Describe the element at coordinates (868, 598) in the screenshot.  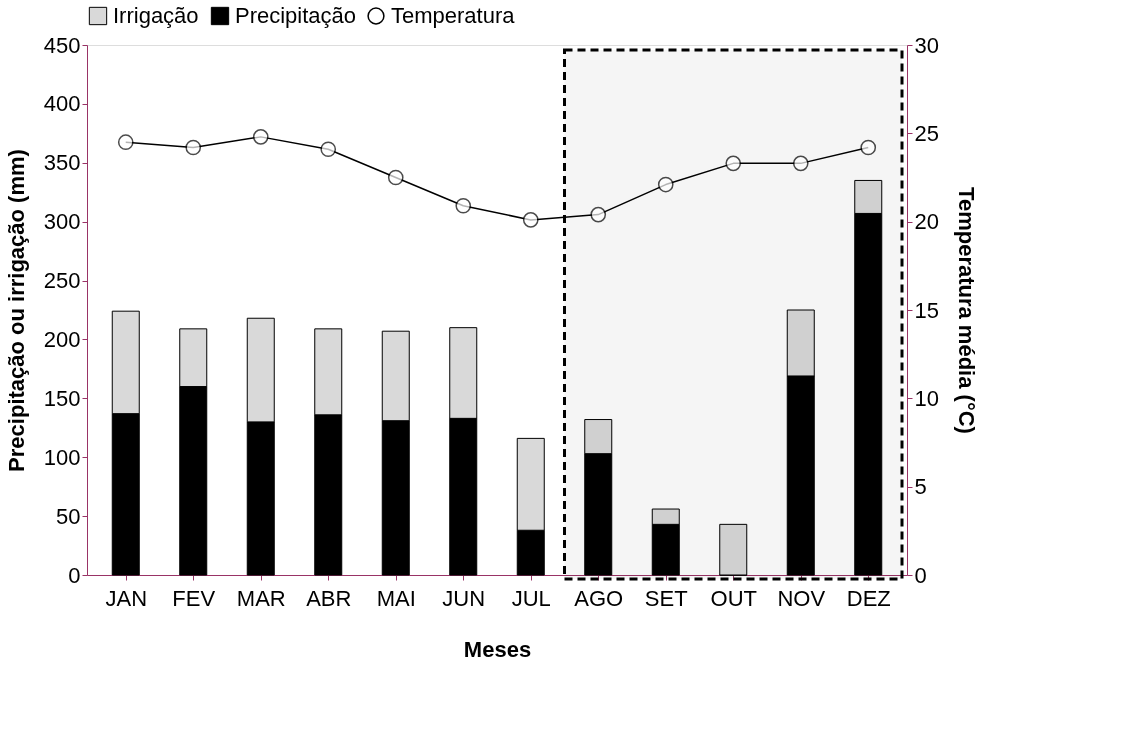
I see `x-tick-label: DEZ` at that location.